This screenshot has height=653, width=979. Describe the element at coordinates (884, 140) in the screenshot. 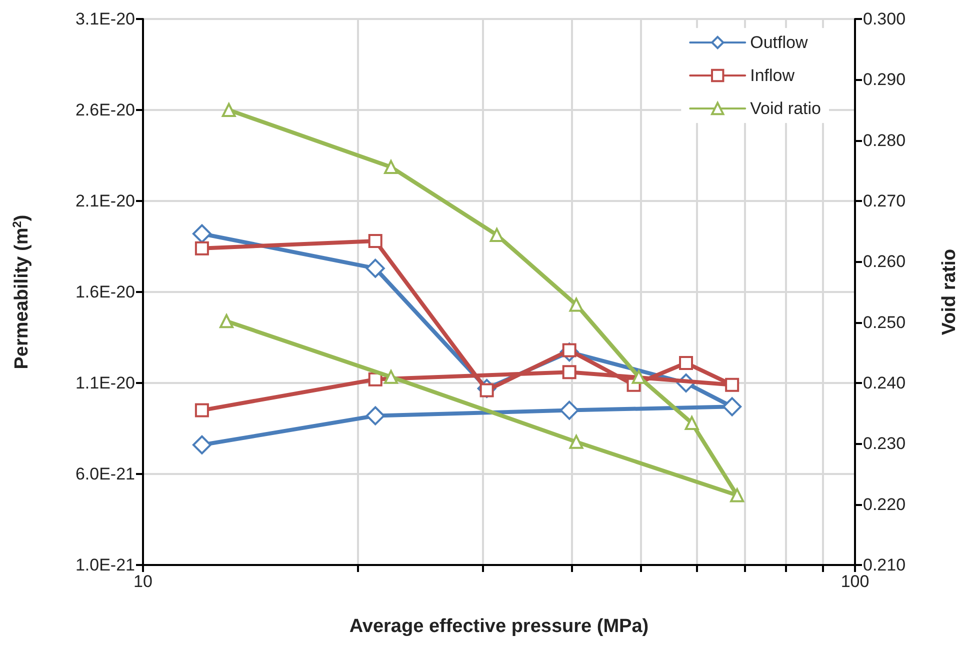

I see `y2-tick-label: 0.280` at that location.